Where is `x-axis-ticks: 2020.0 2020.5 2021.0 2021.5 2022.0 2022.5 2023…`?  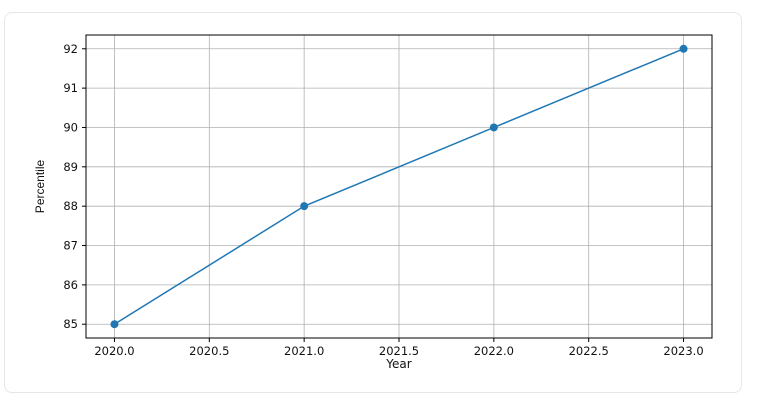 x-axis-ticks: 2020.0 2020.5 2021.0 2021.5 2022.0 2022.5 2023… is located at coordinates (399, 348).